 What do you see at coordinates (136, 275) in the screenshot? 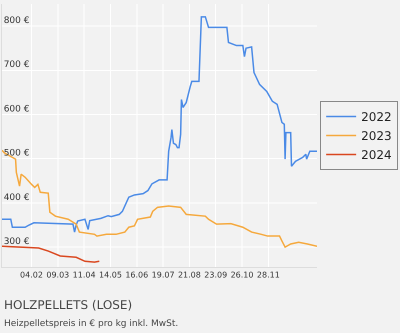
I see `x-tick-label: 16.06` at bounding box center [136, 275].